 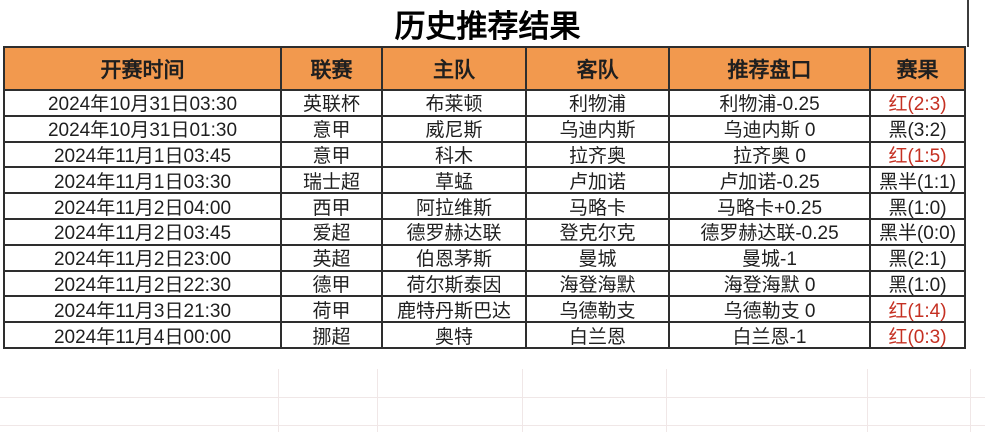 I want to click on league-cell: 西甲, so click(x=330, y=206).